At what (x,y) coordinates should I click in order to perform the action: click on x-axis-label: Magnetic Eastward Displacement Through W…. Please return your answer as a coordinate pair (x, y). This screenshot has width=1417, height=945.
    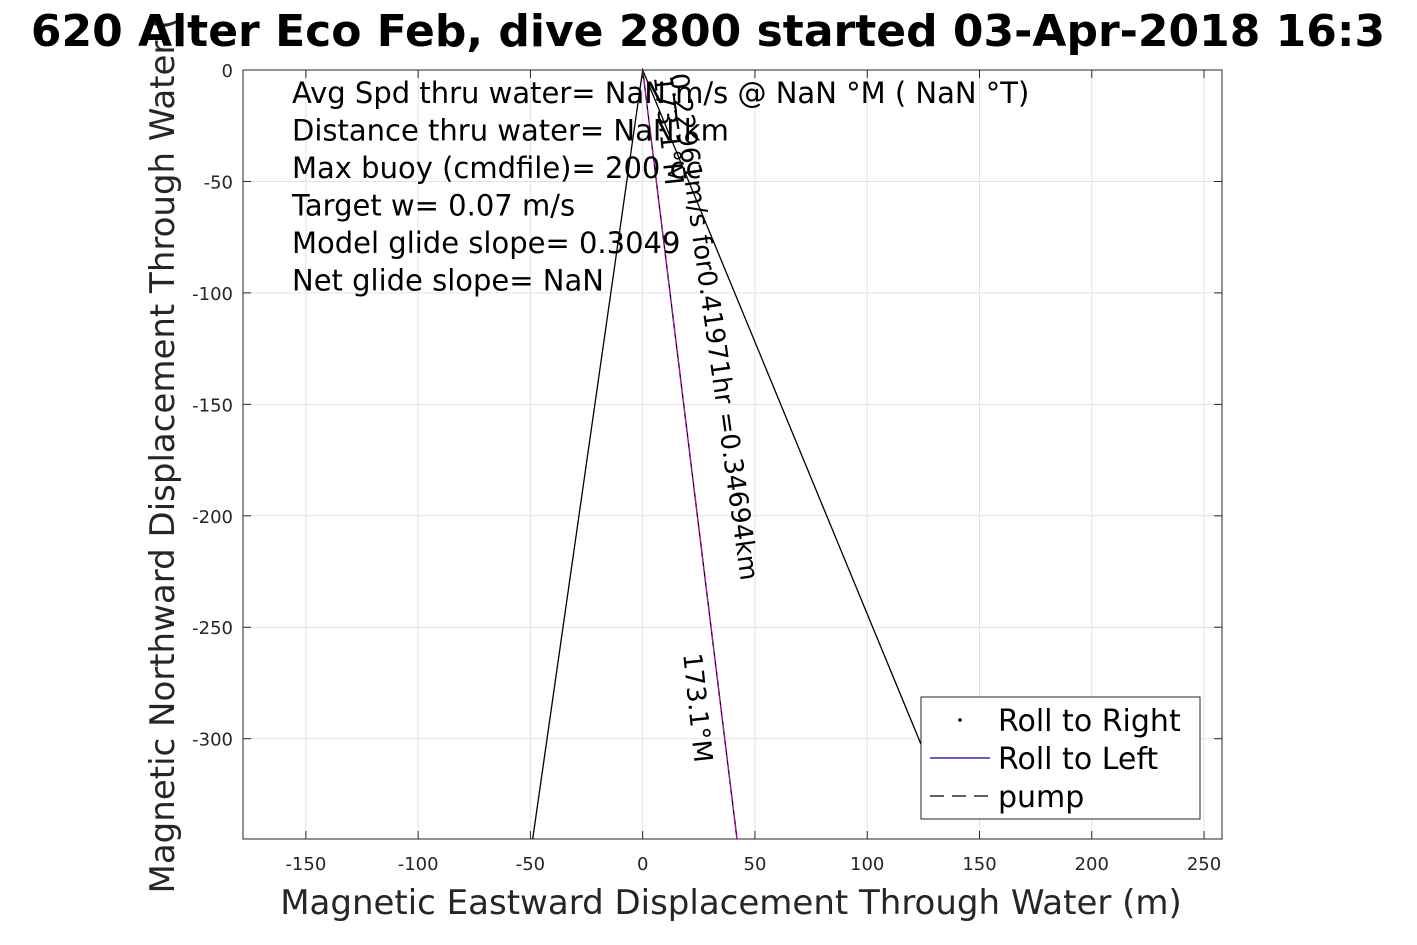
    Looking at the image, I should click on (731, 903).